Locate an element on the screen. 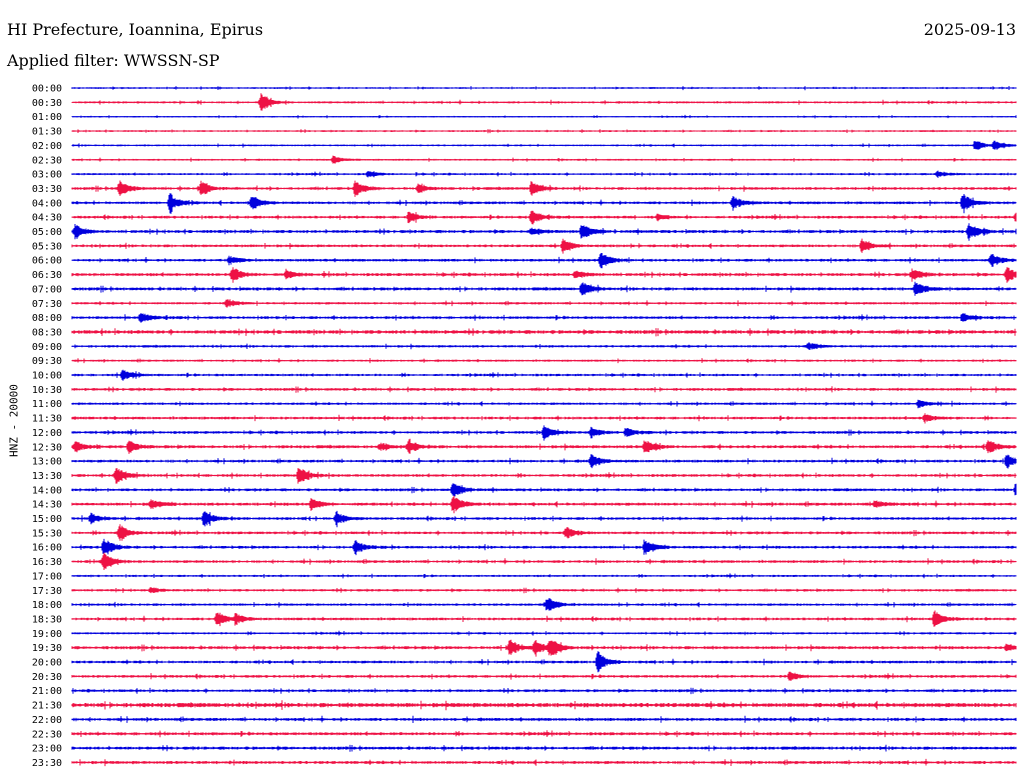  row-tick-label: 08:30 is located at coordinates (47, 332).